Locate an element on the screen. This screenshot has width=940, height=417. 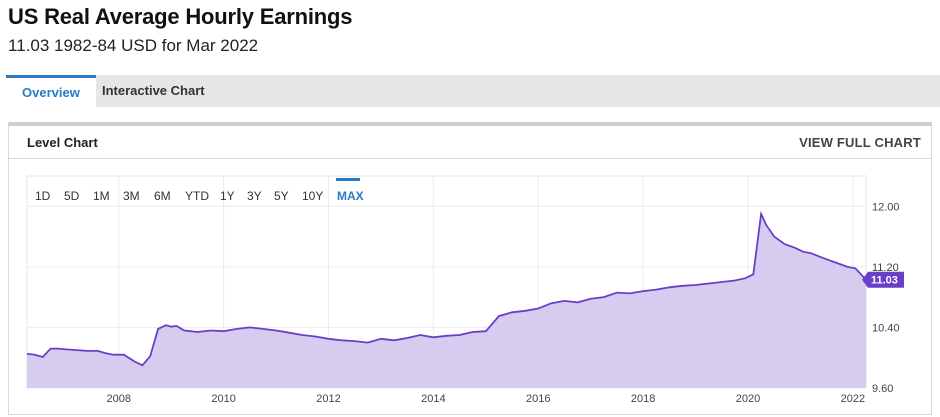
range-active-indicator is located at coordinates (348, 179).